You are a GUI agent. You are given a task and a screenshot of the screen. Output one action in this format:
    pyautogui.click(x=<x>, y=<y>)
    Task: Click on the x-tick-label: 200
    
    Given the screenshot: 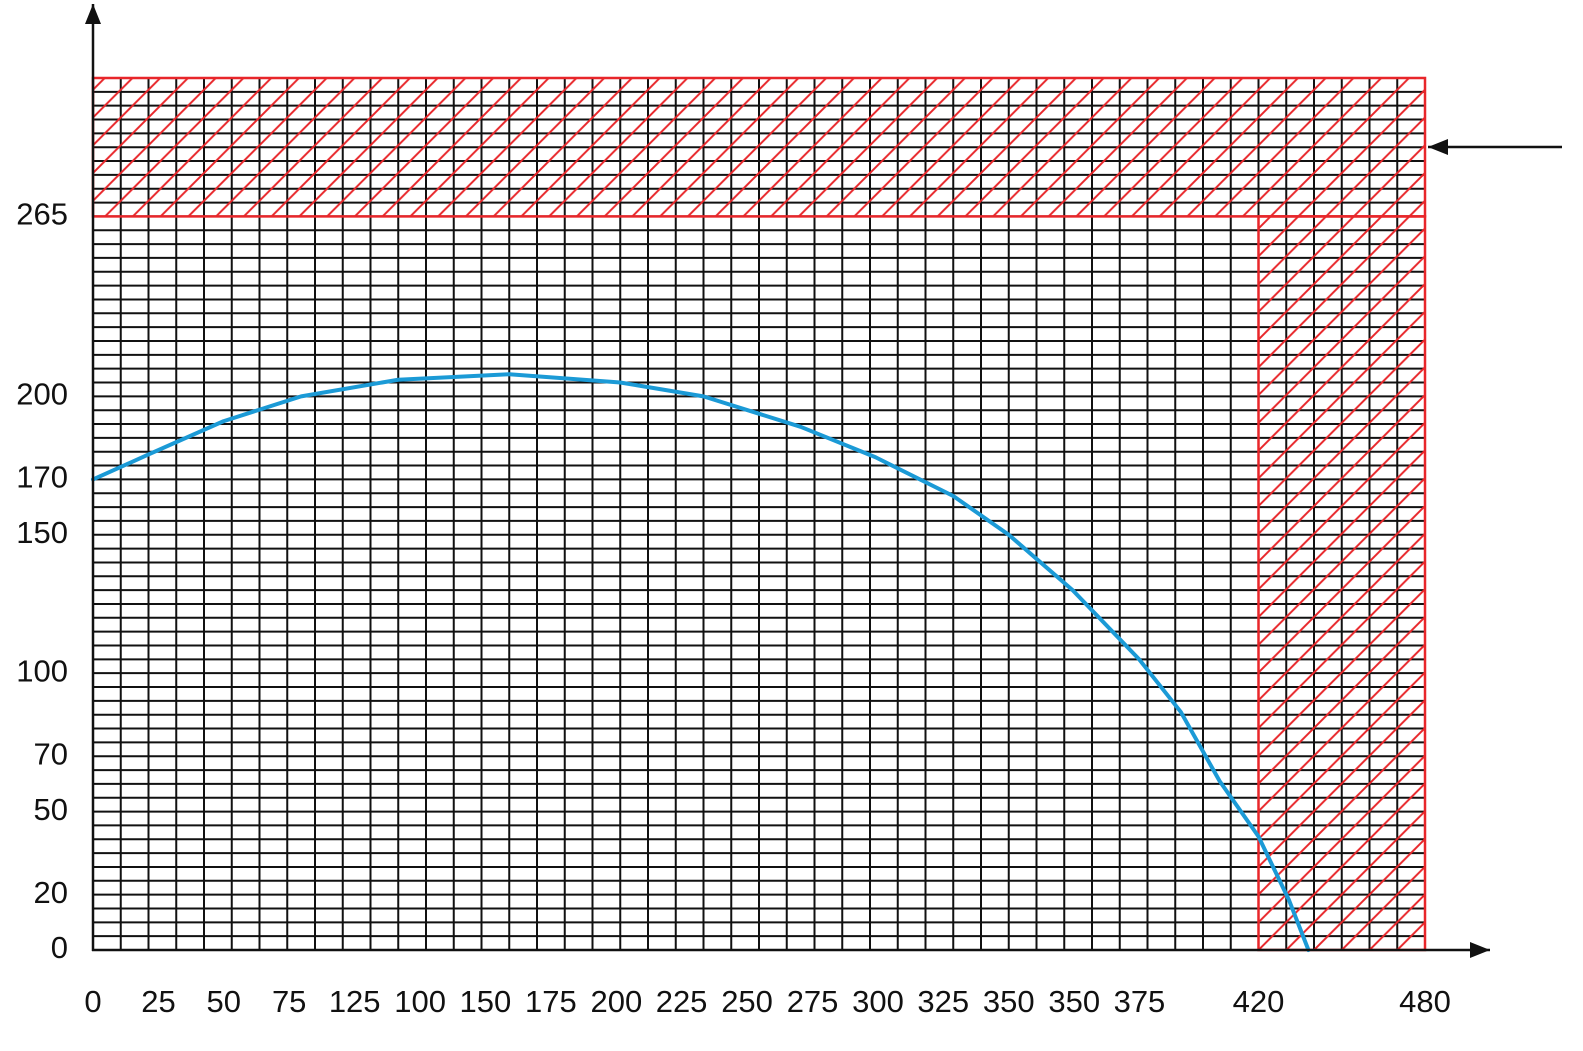 What is the action you would take?
    pyautogui.click(x=616, y=1001)
    